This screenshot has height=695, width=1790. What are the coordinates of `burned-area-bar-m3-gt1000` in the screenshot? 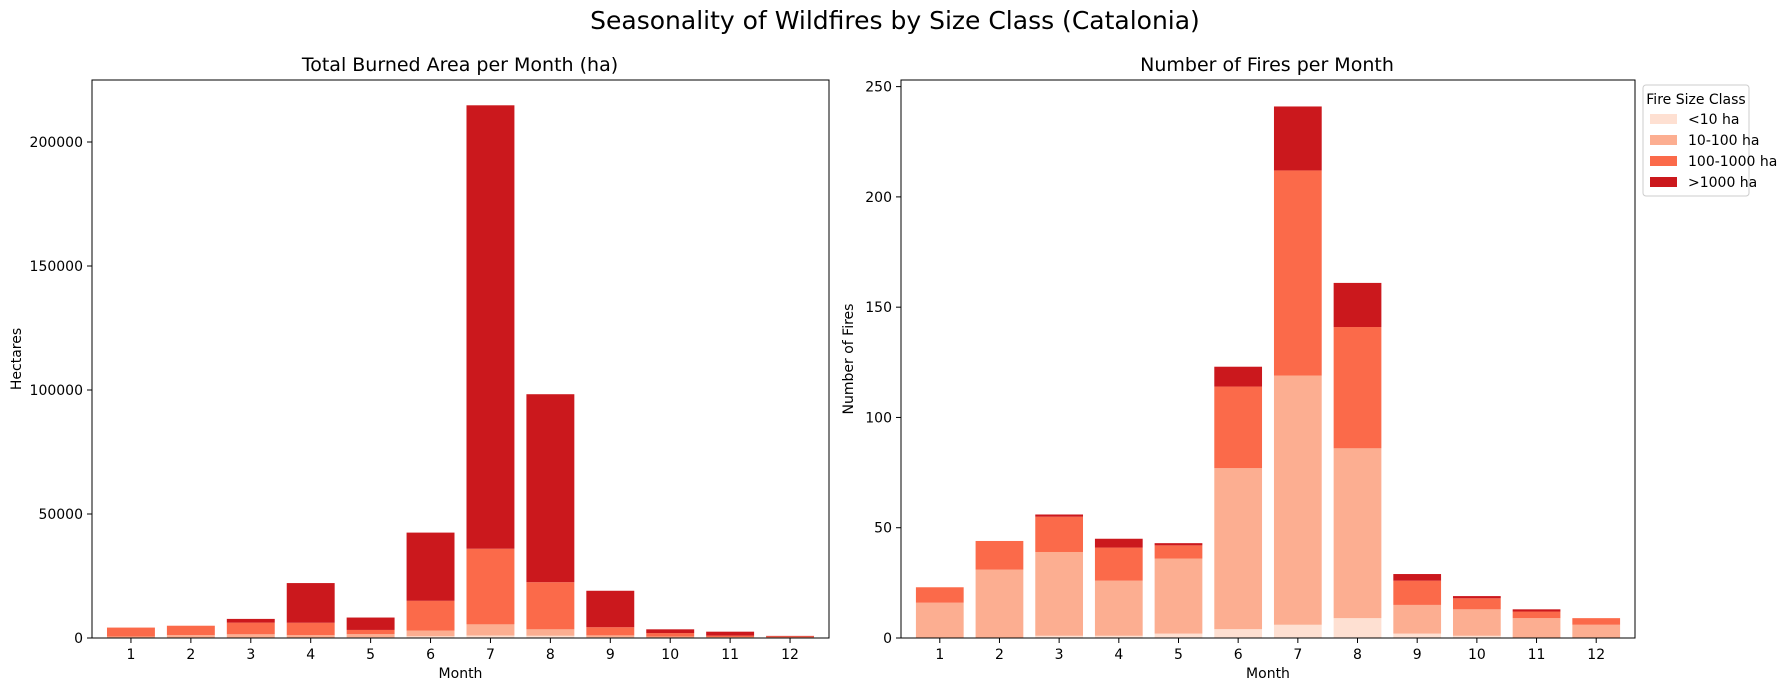 It's located at (251, 621).